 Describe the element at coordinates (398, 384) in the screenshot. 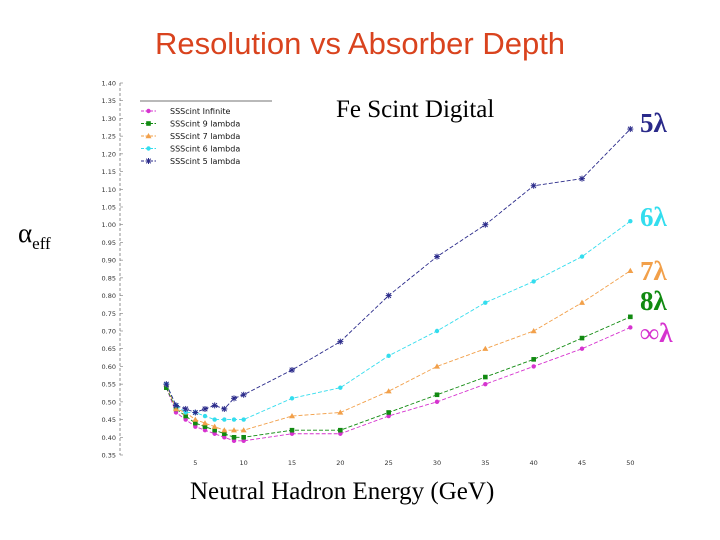

I see `series-line` at that location.